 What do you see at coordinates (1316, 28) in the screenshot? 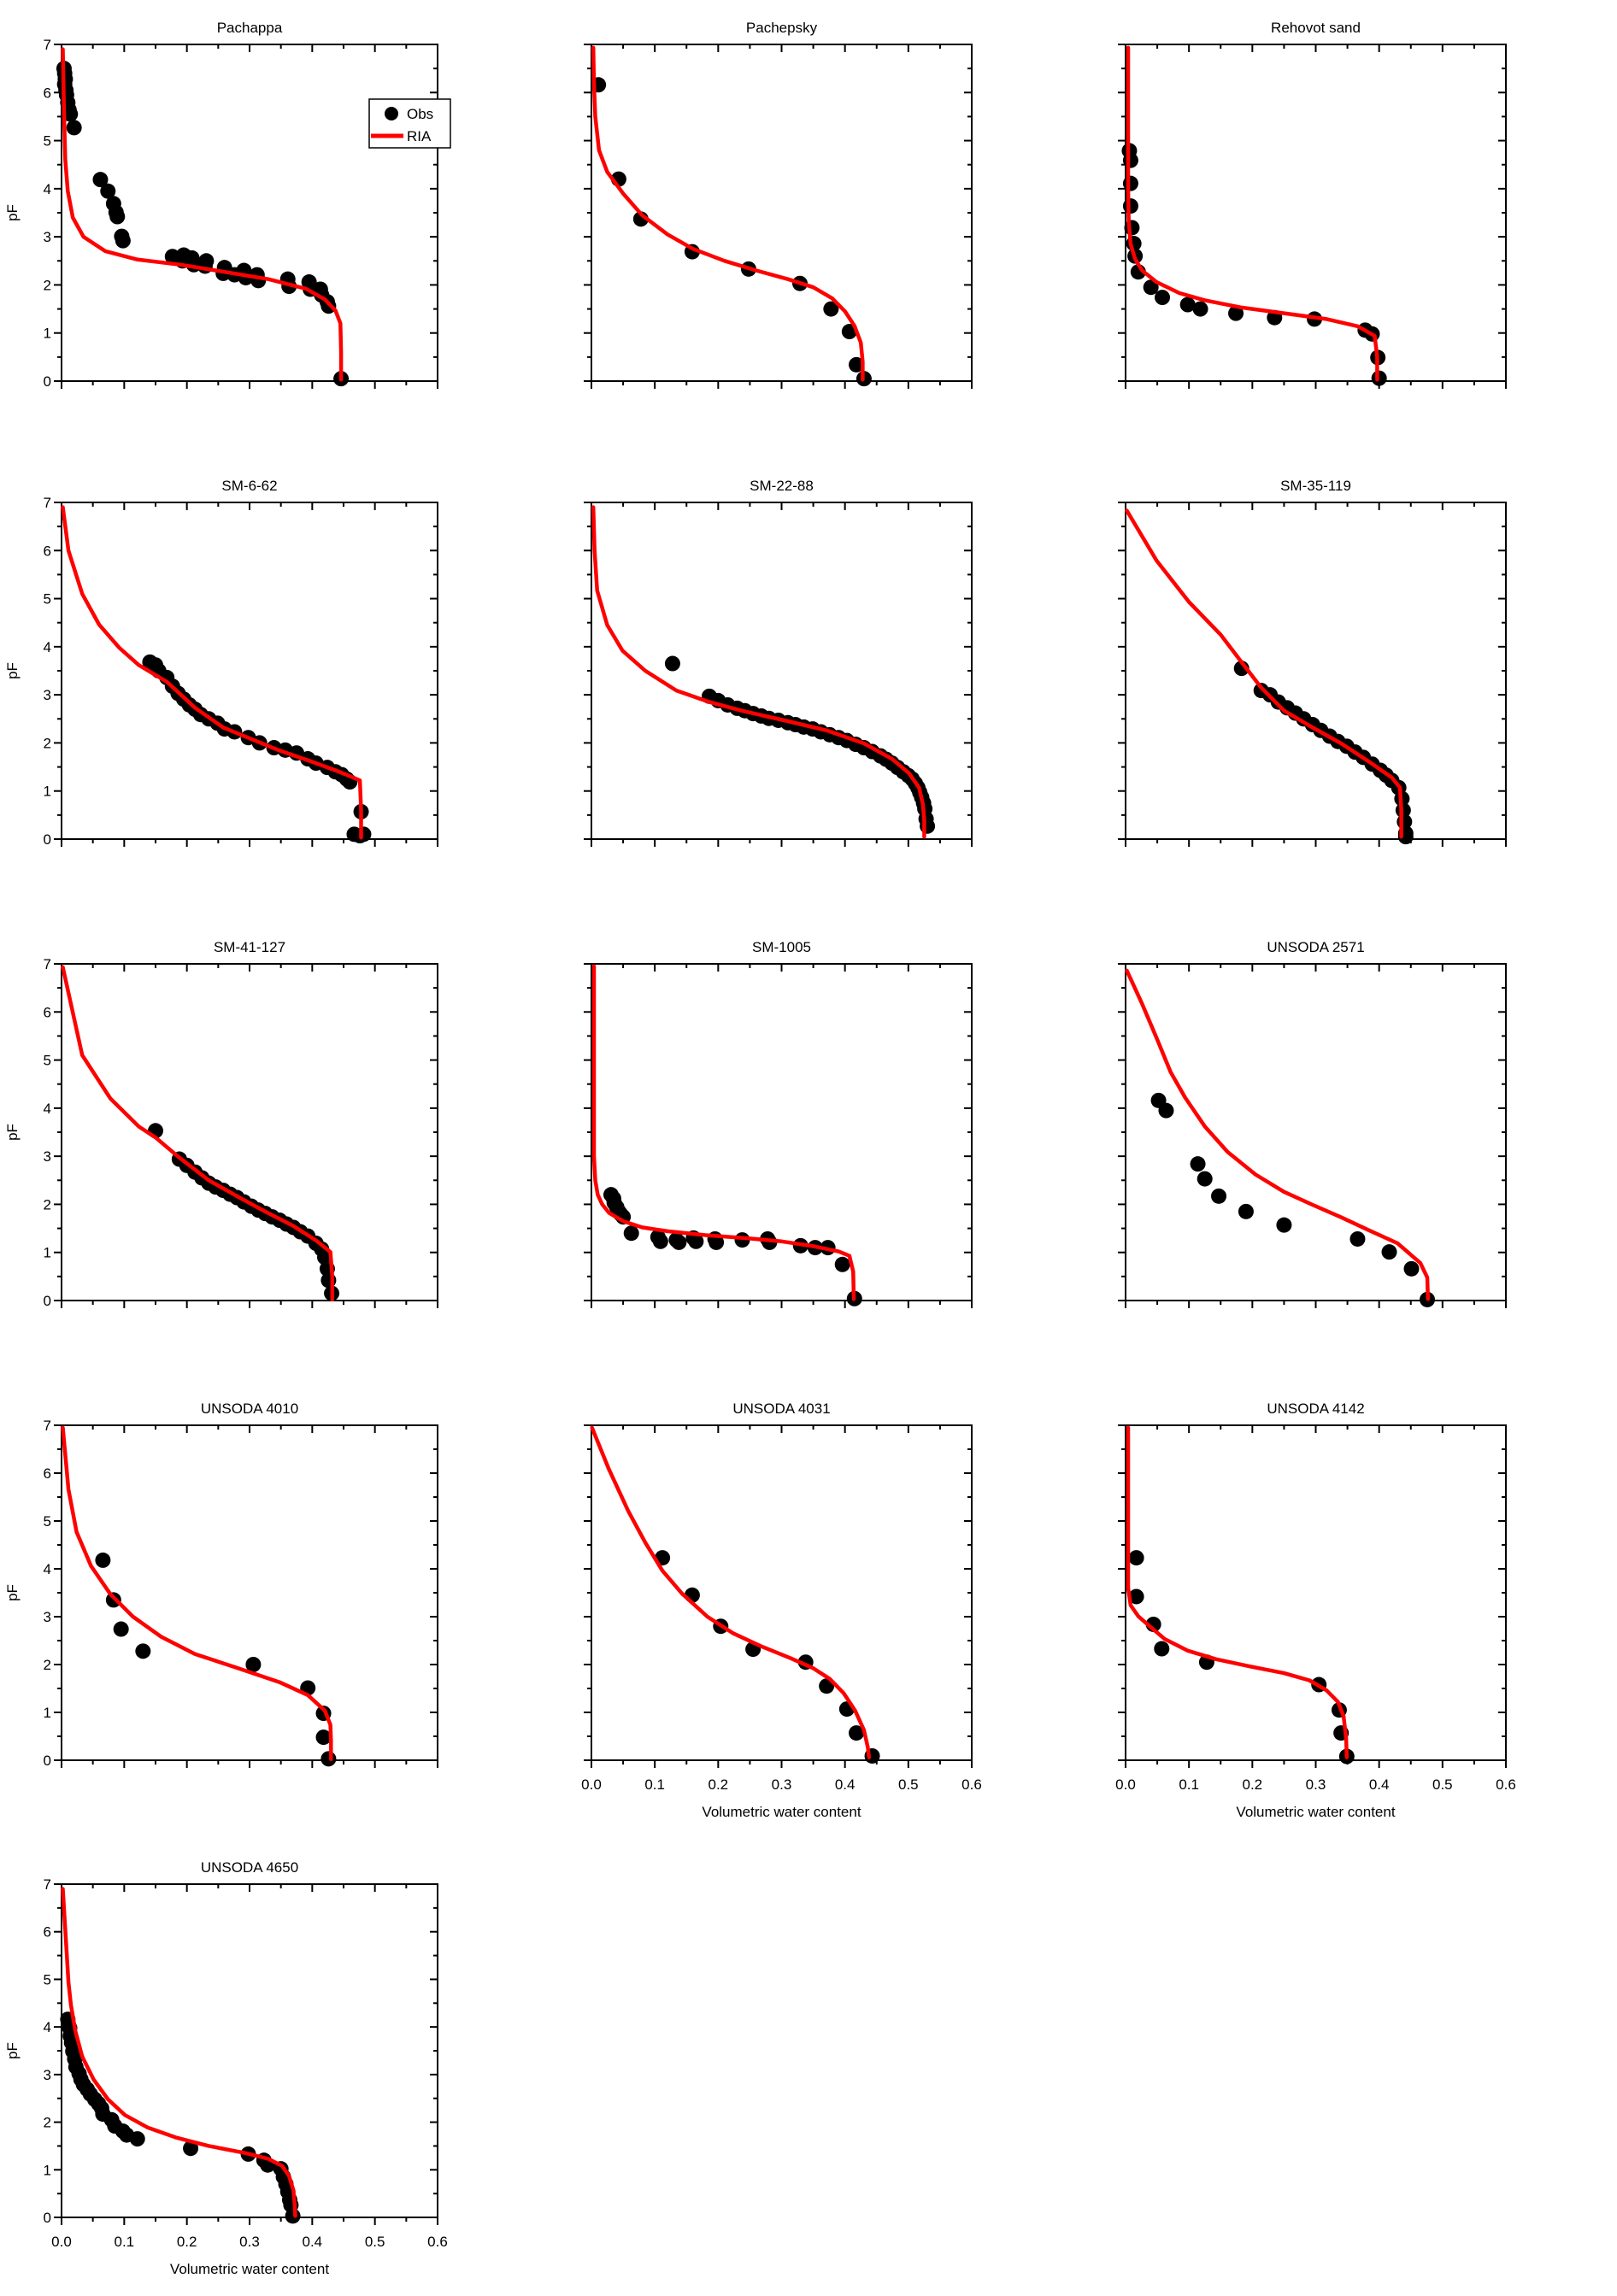
I see `subplot-title: Rehovot sand` at bounding box center [1316, 28].